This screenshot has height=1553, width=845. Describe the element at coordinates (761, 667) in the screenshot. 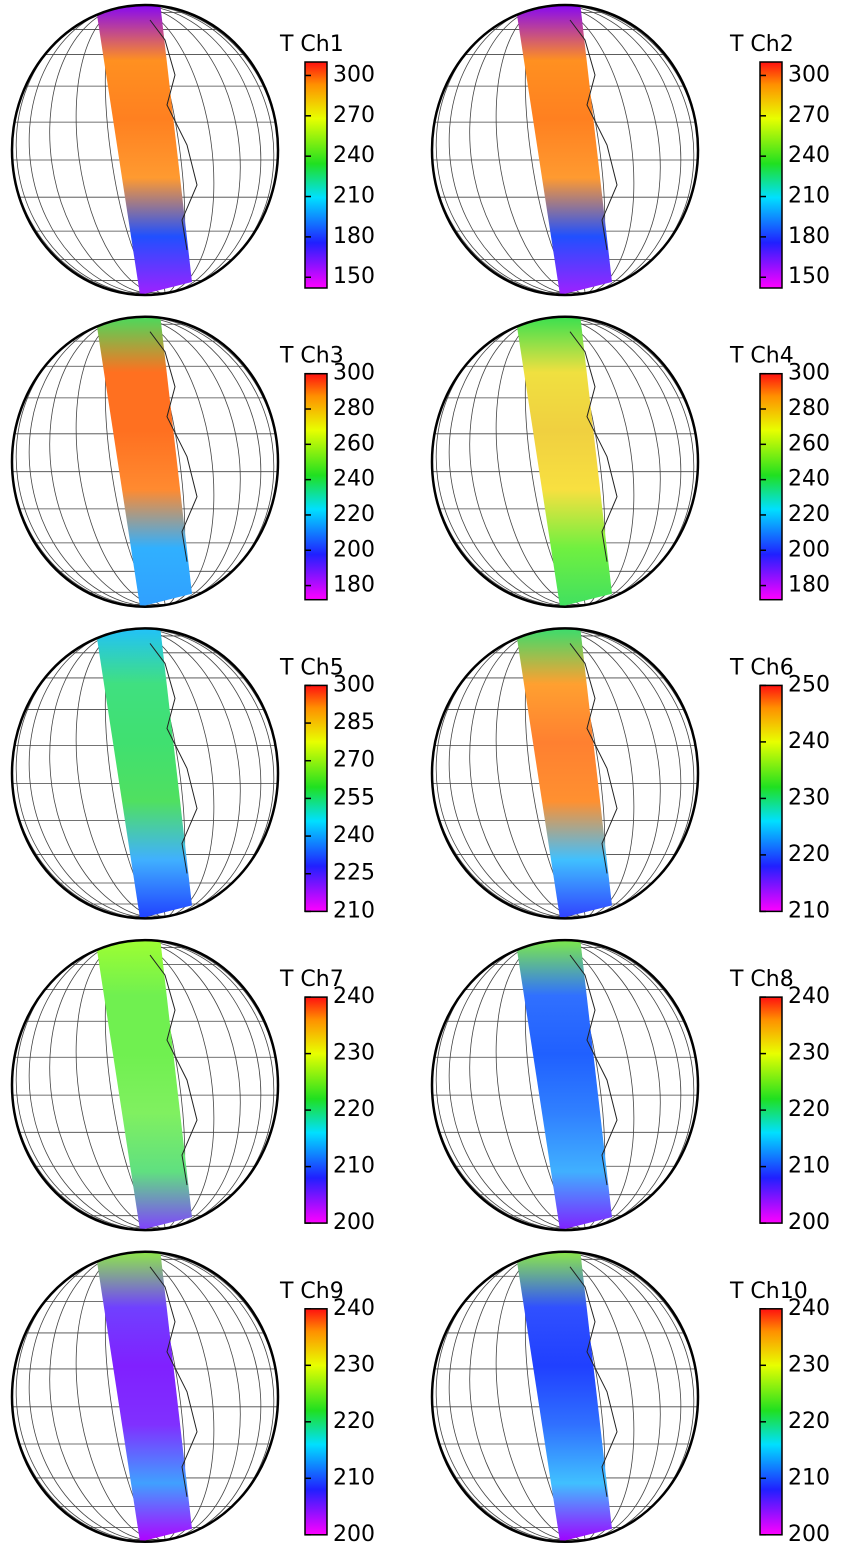

I see `colorbar-title: T Ch6` at that location.